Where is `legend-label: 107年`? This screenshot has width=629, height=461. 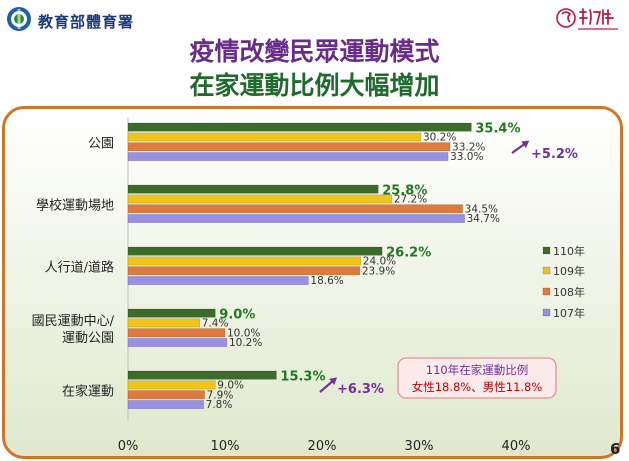 legend-label: 107年 is located at coordinates (569, 313).